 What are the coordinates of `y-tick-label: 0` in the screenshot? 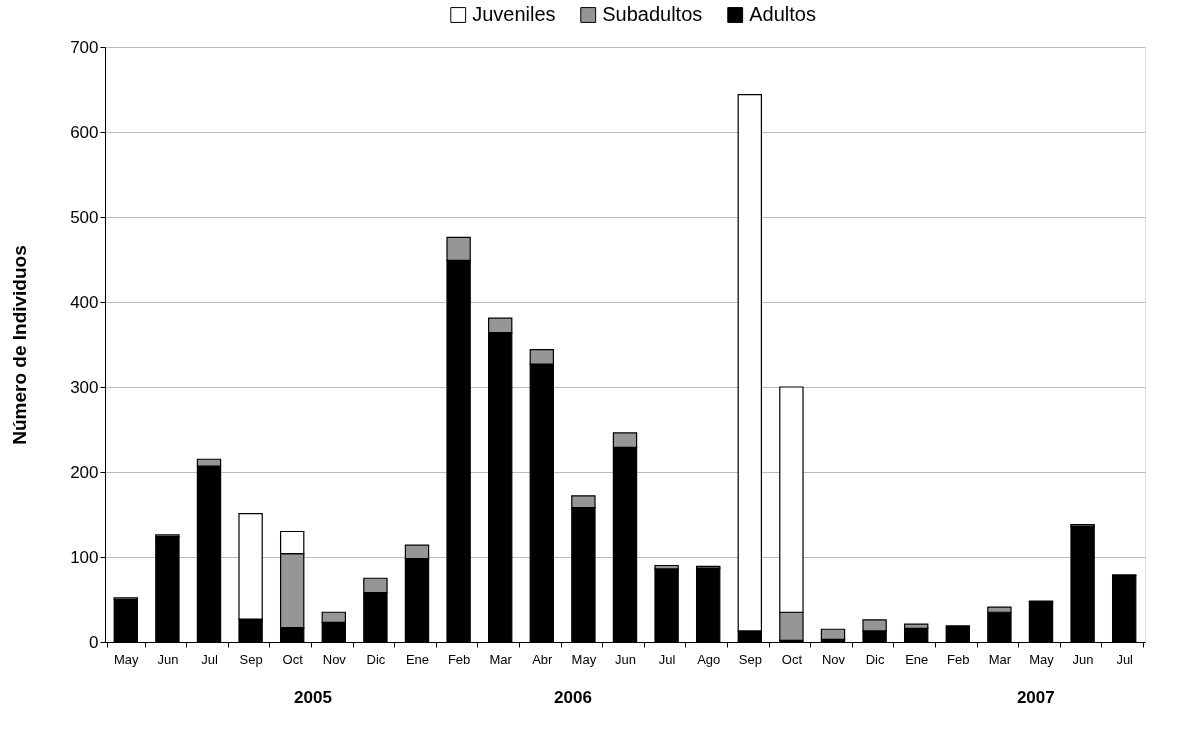 It's located at (94, 642).